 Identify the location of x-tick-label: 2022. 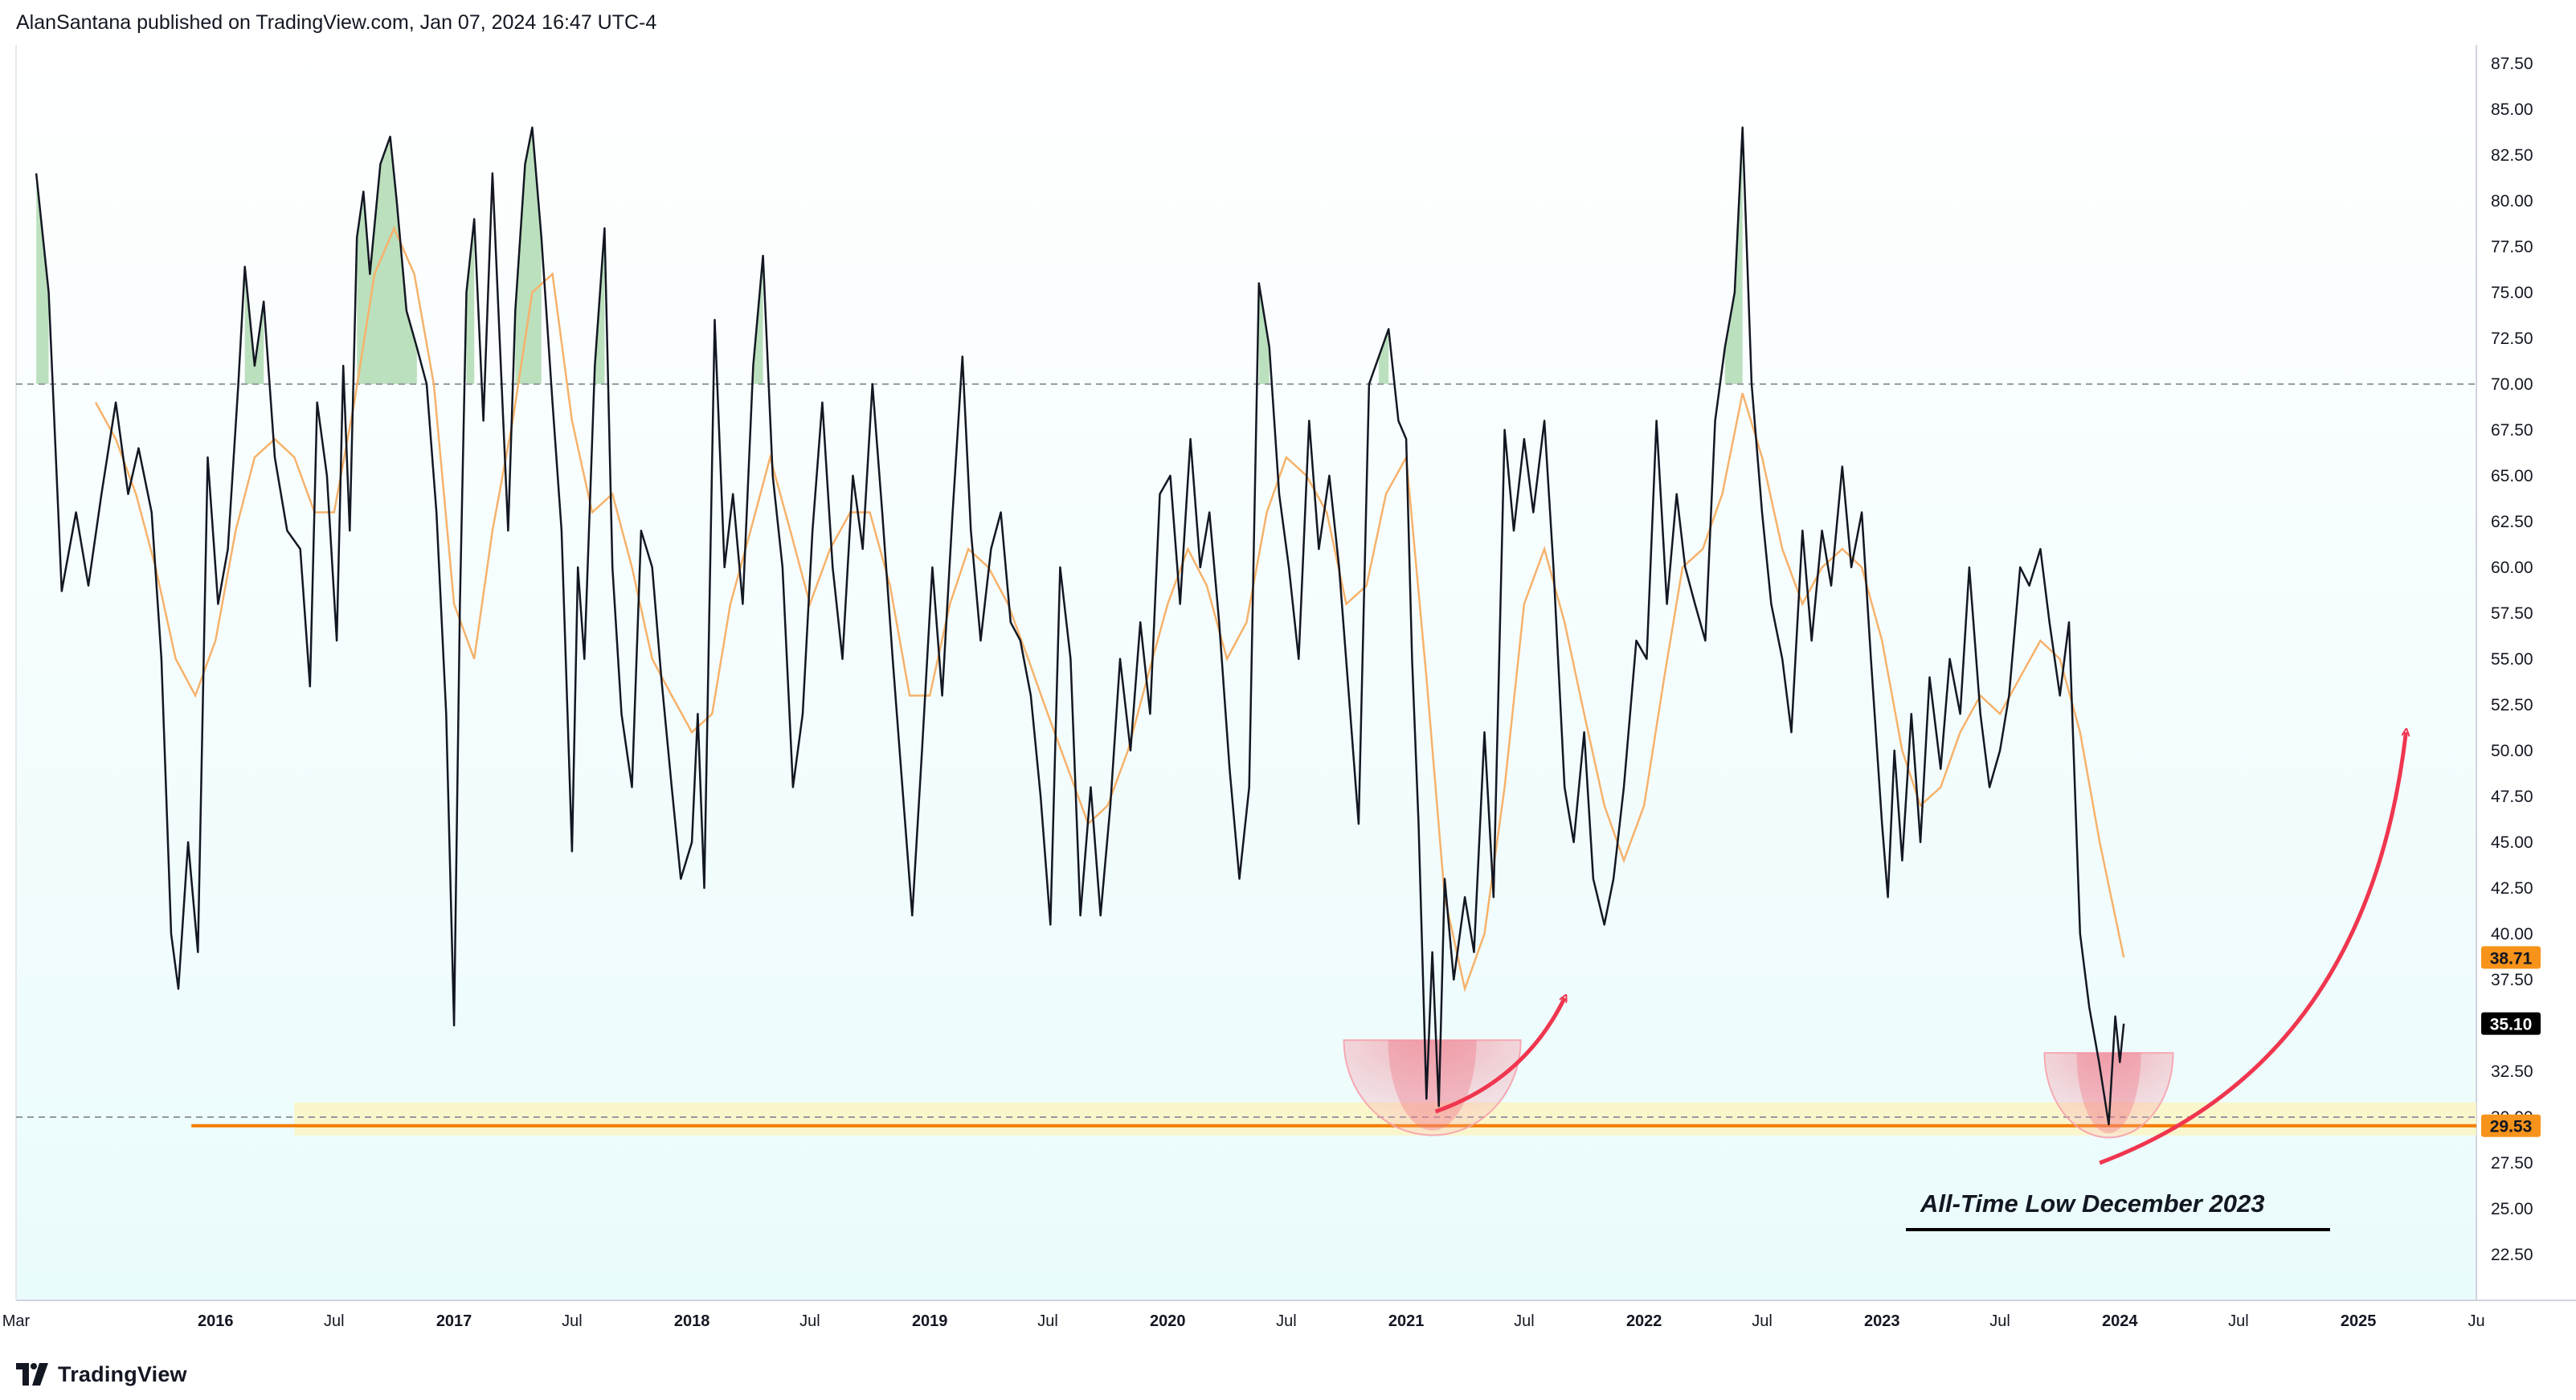
(1644, 1321).